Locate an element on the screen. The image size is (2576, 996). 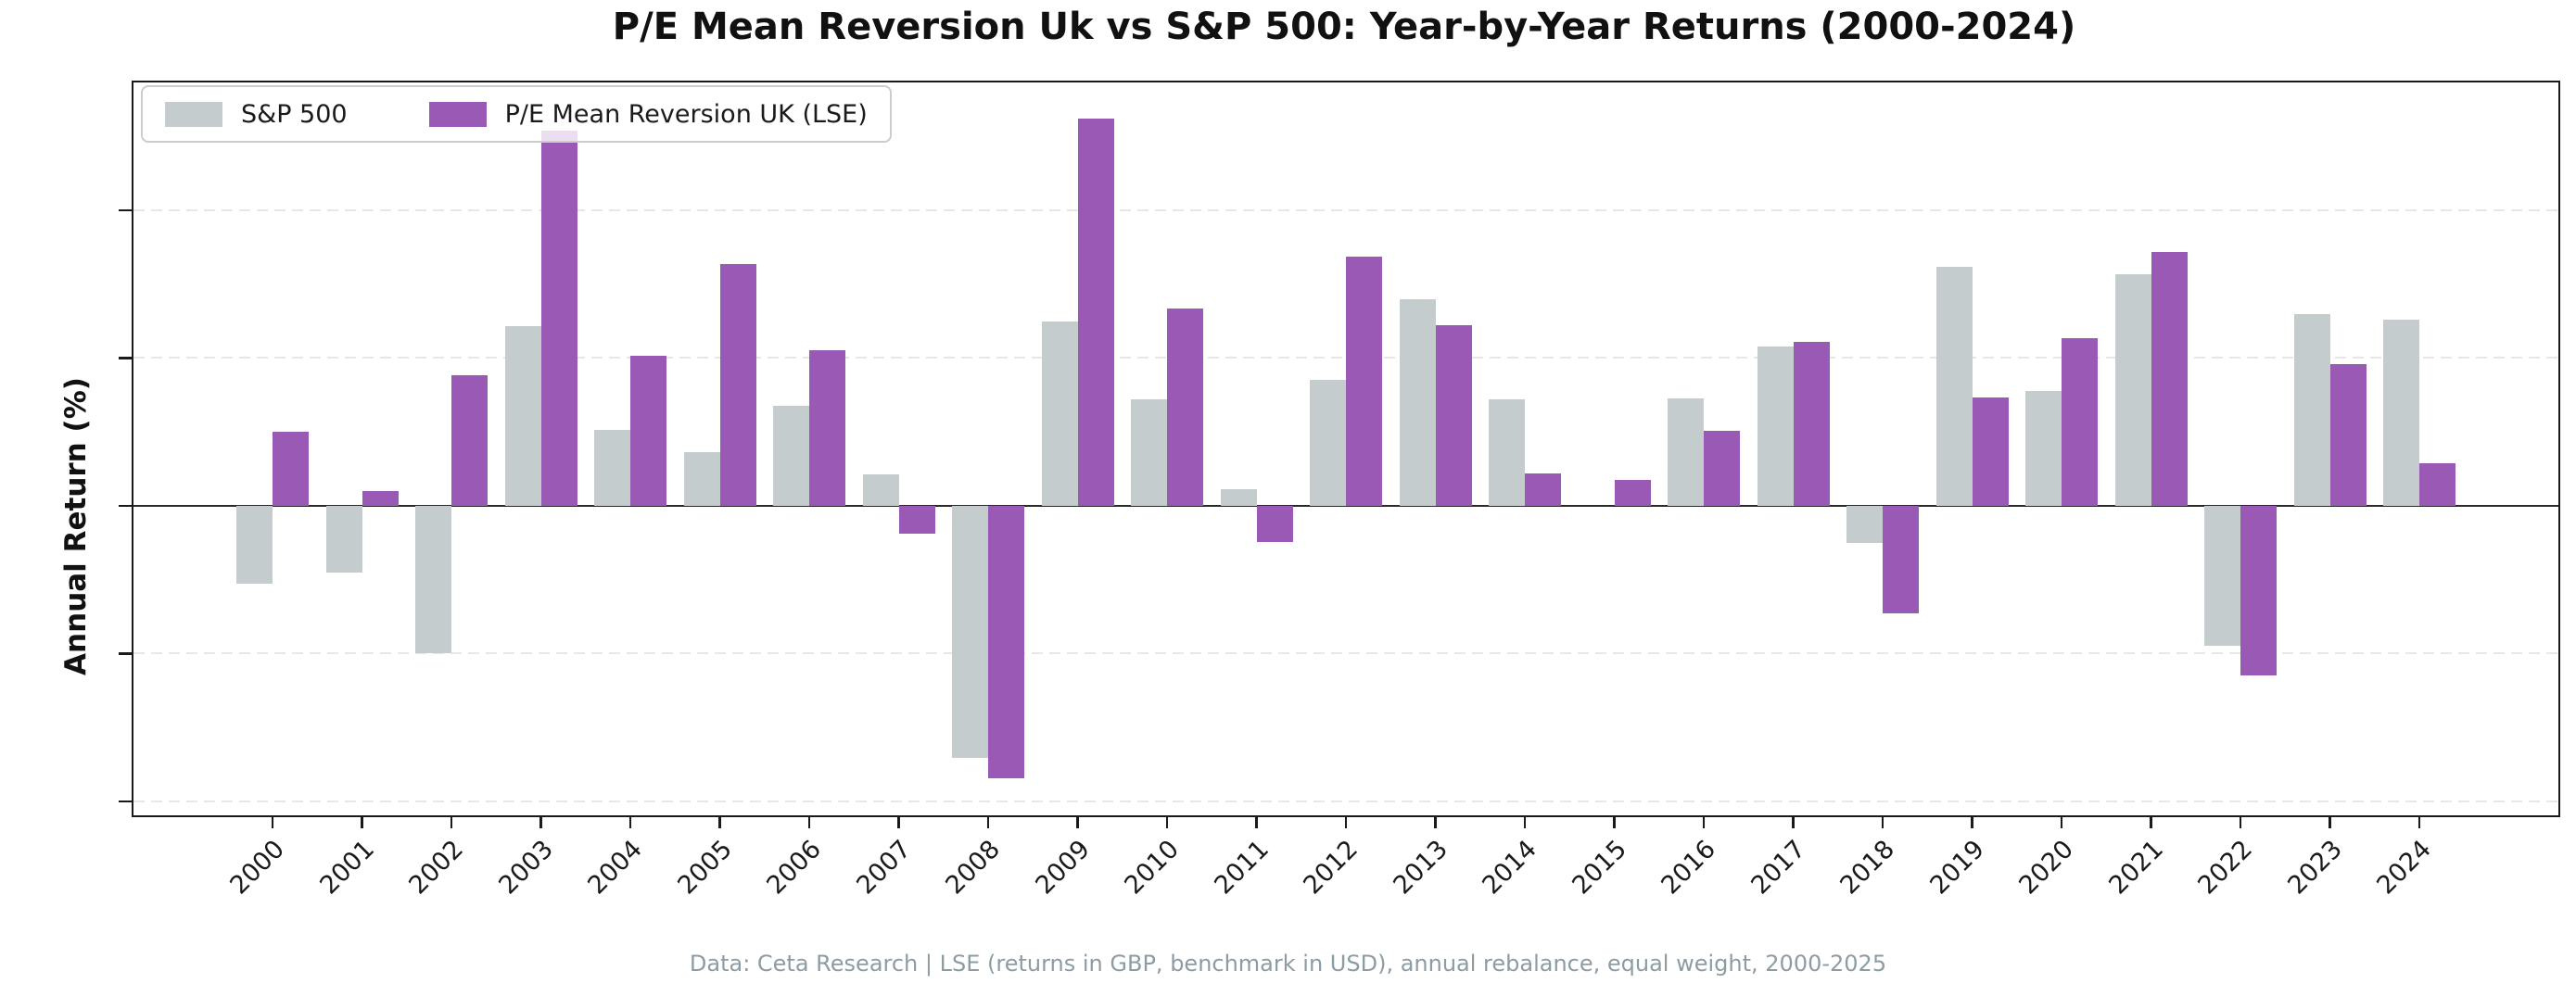
bar-2009-uk is located at coordinates (1095, 312).